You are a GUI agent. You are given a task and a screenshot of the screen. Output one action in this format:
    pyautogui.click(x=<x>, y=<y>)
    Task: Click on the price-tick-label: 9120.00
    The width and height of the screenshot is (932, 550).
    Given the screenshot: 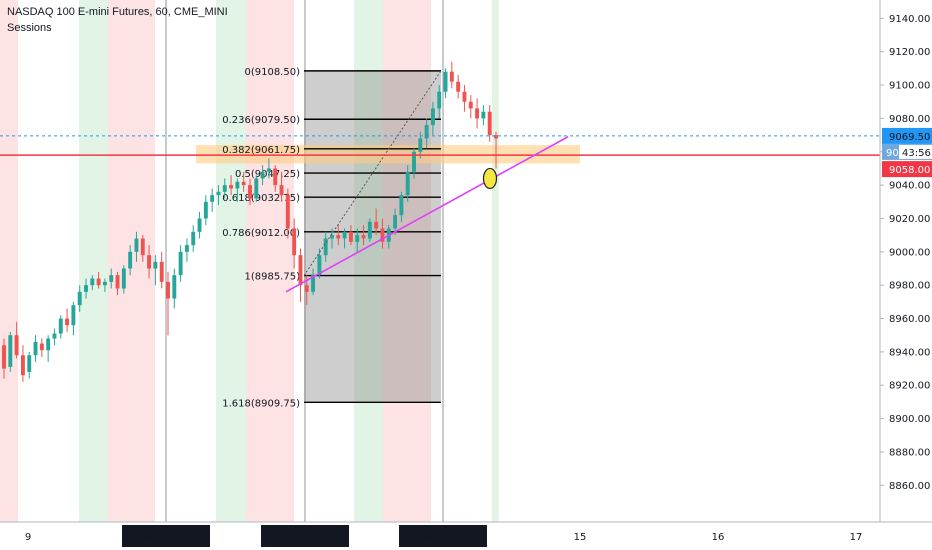 What is the action you would take?
    pyautogui.click(x=909, y=52)
    